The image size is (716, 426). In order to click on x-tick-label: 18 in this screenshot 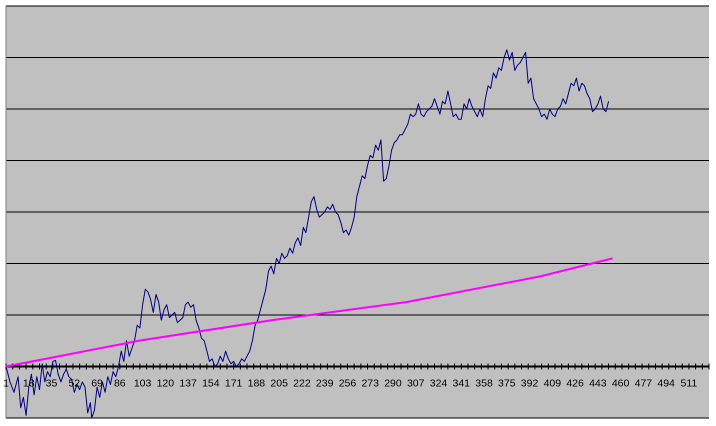, I will do `click(29, 384)`.